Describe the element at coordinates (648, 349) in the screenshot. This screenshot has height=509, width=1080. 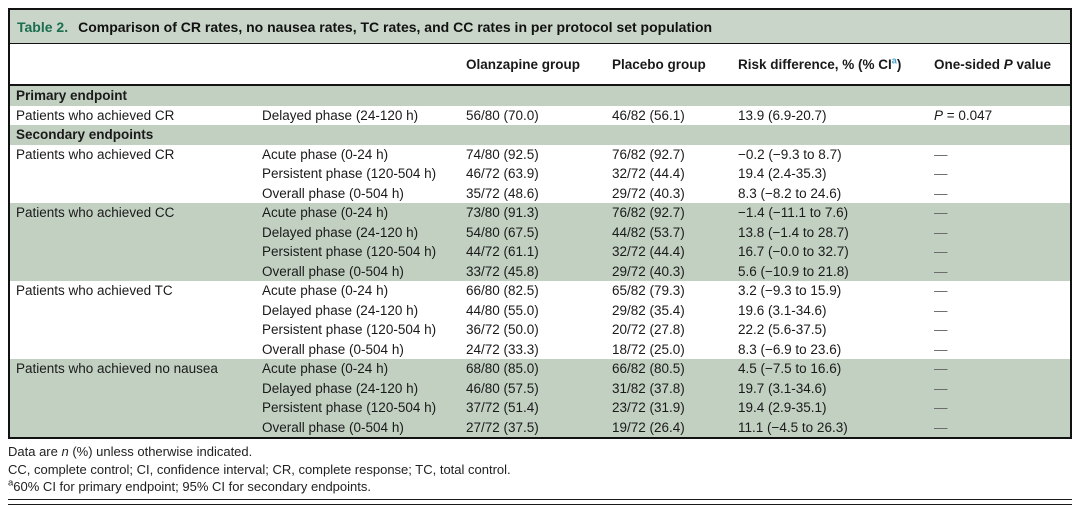
I see `placebo-cell: 18/72 (25.0)` at that location.